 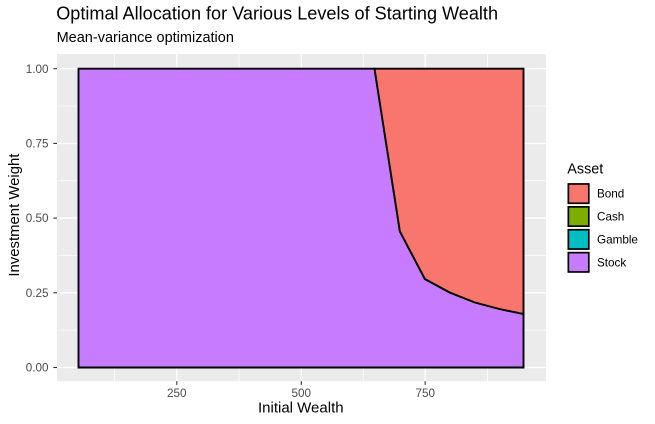 What do you see at coordinates (37, 144) in the screenshot?
I see `svg-text: 0.75` at bounding box center [37, 144].